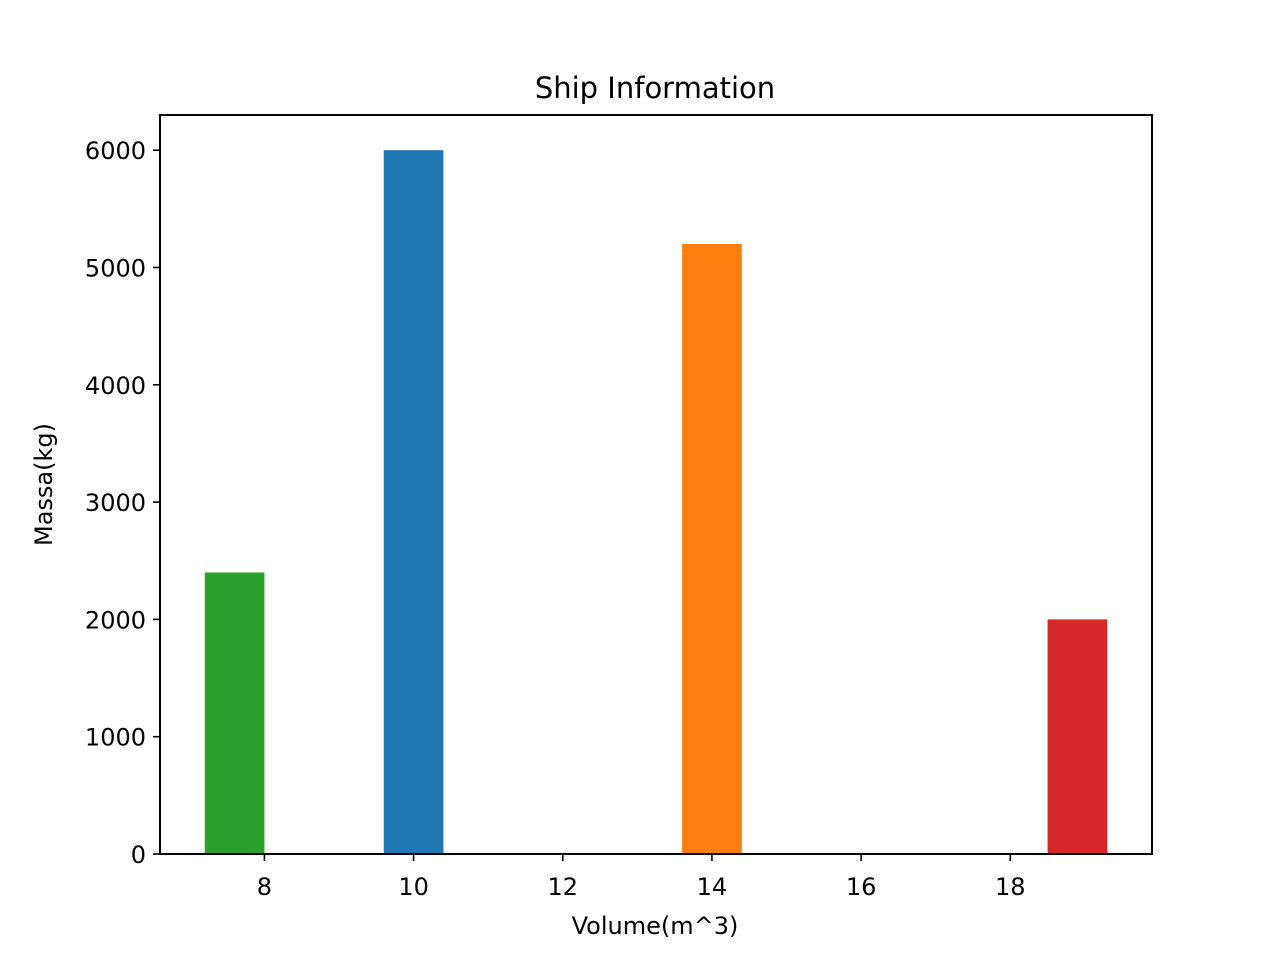  I want to click on x-tick-label-5: 18, so click(1010, 887).